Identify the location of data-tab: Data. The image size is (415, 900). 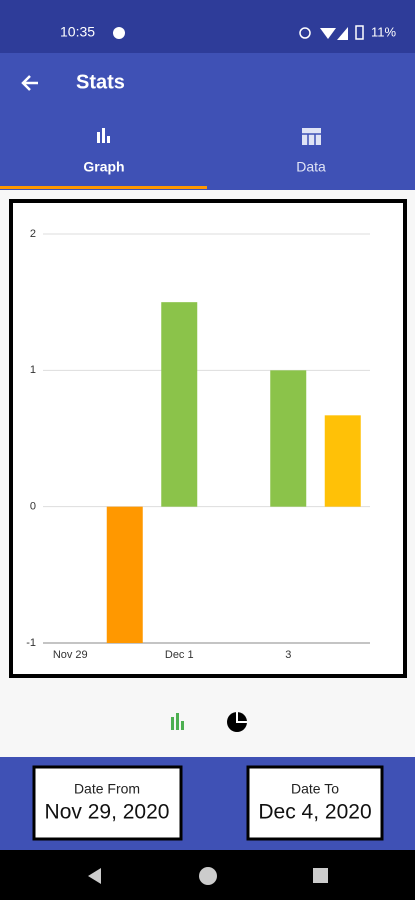
(311, 151).